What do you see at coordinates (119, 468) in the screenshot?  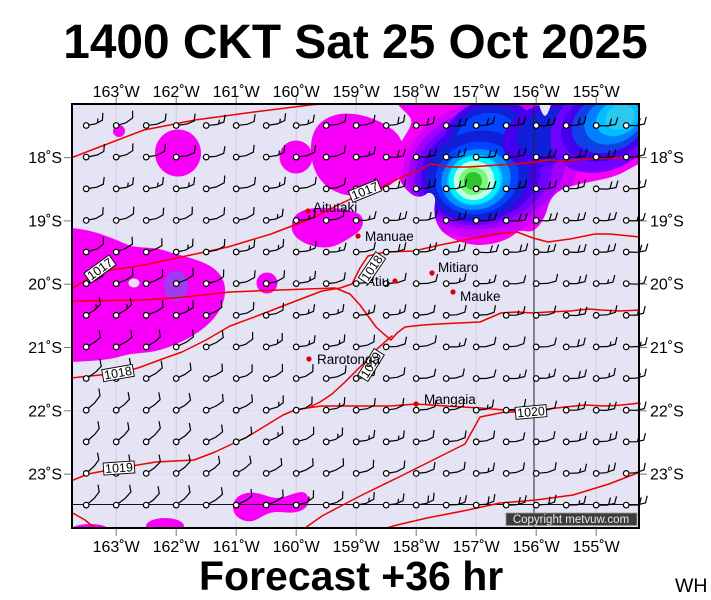 I see `svg-text: 1019` at bounding box center [119, 468].